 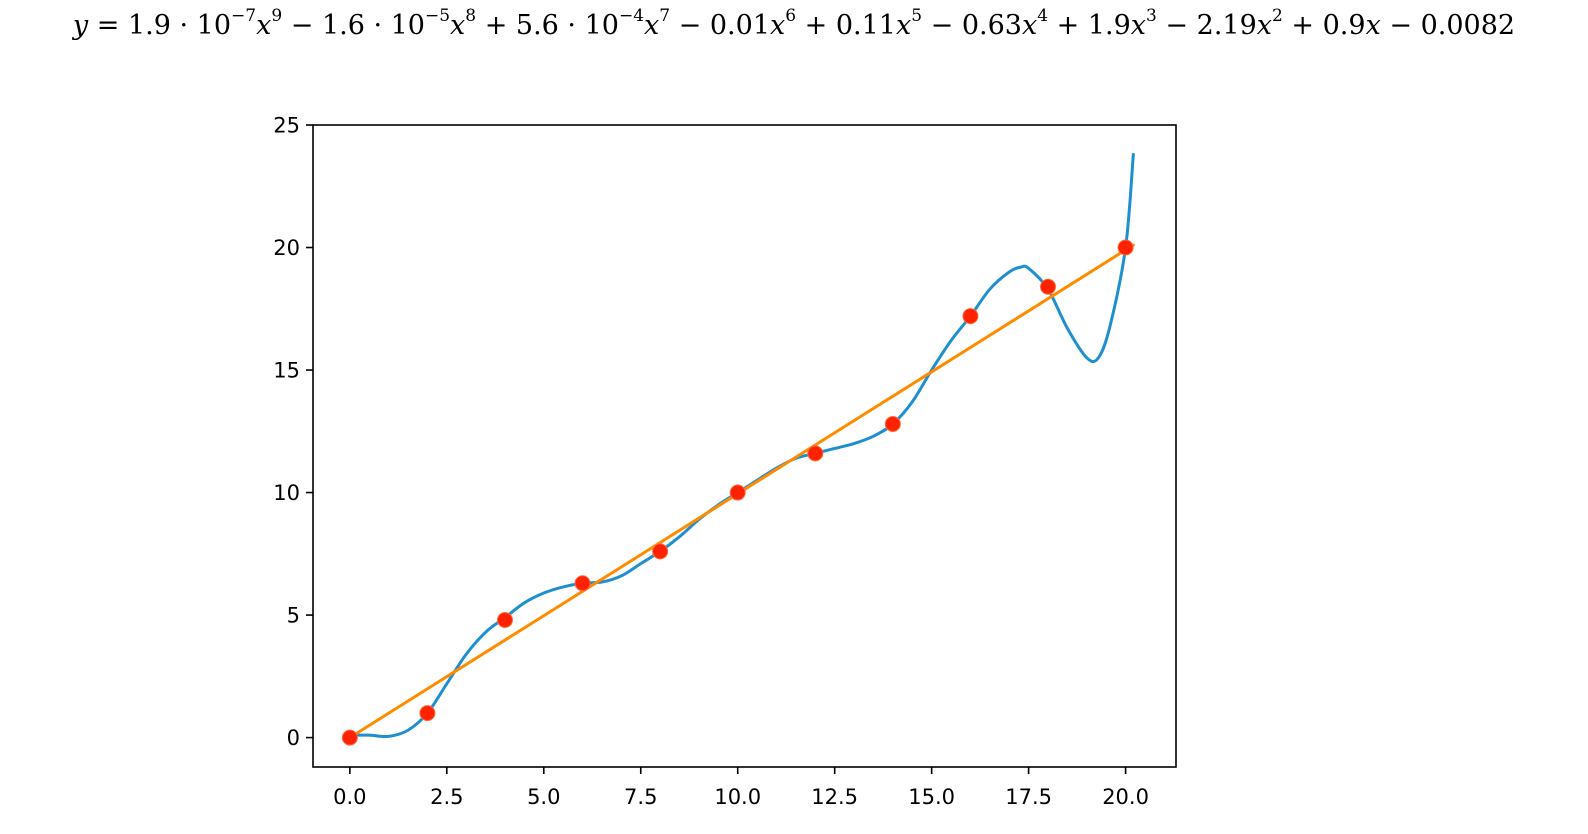 I want to click on x-tick-label: 5.0, so click(x=543, y=797).